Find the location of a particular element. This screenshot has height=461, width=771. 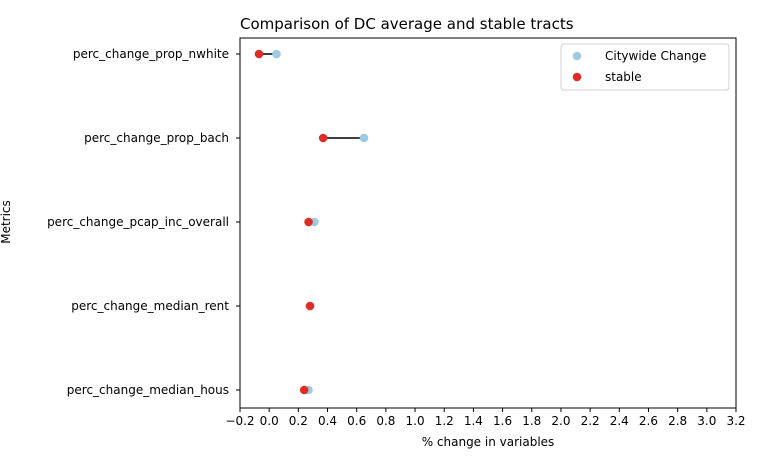

legend: Citywide Change stable is located at coordinates (645, 67).